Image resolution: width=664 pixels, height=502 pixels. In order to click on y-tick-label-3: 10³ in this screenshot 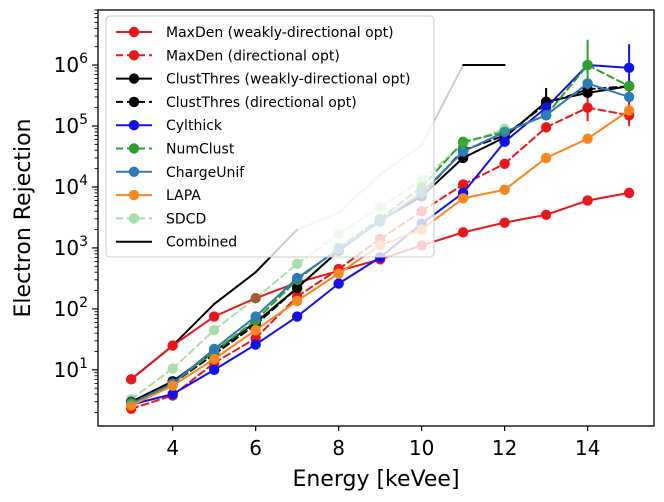, I will do `click(71, 247)`.